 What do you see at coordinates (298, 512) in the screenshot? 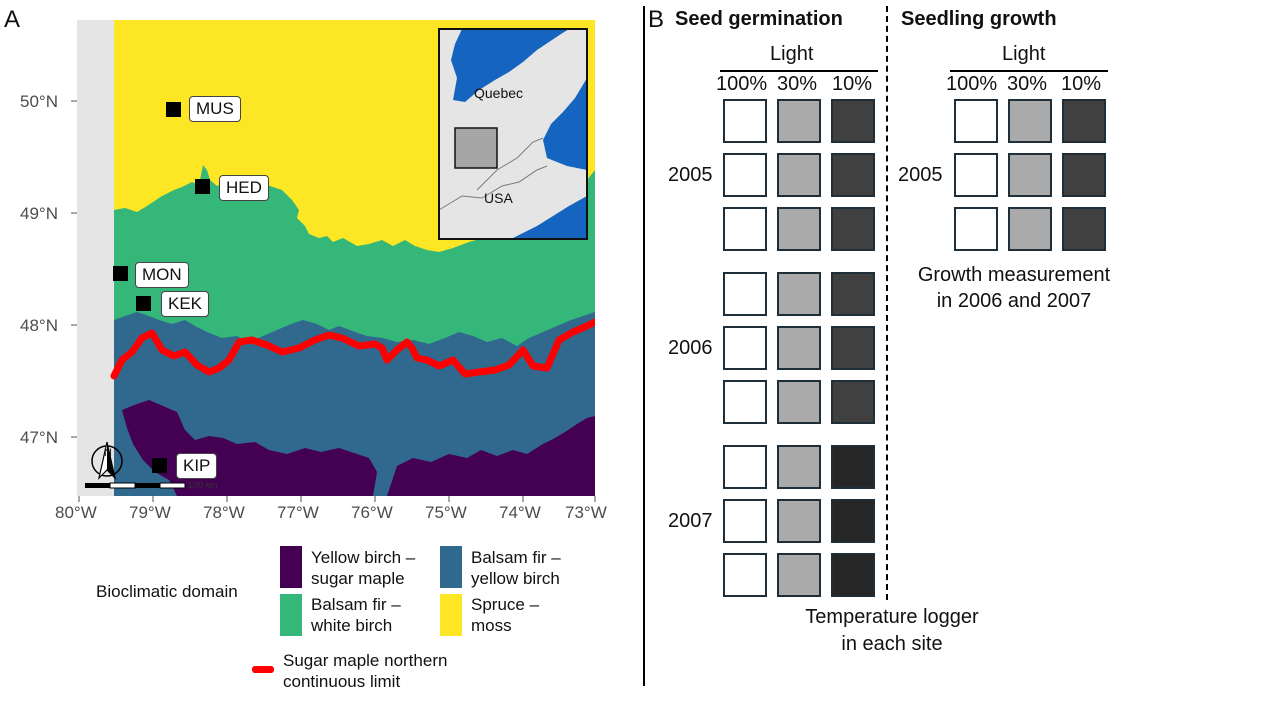
I see `lon-tick-label: 77°W` at bounding box center [298, 512].